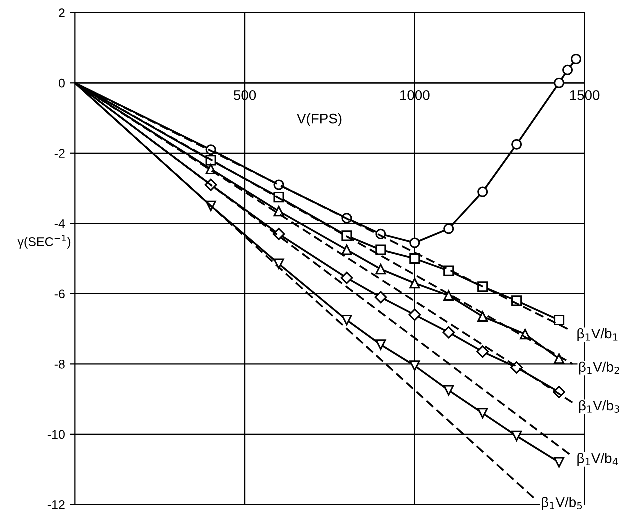 The width and height of the screenshot is (637, 515). I want to click on series-label: β$_{1}$V/b$_{3}$, so click(599, 407).